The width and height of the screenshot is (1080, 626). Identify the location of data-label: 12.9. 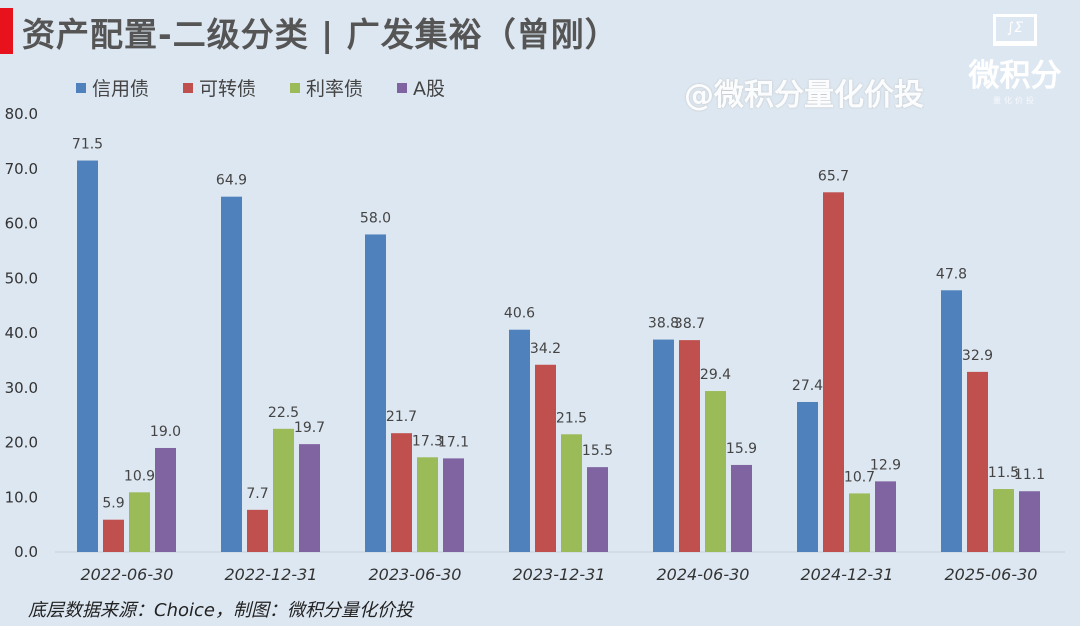
(885, 465).